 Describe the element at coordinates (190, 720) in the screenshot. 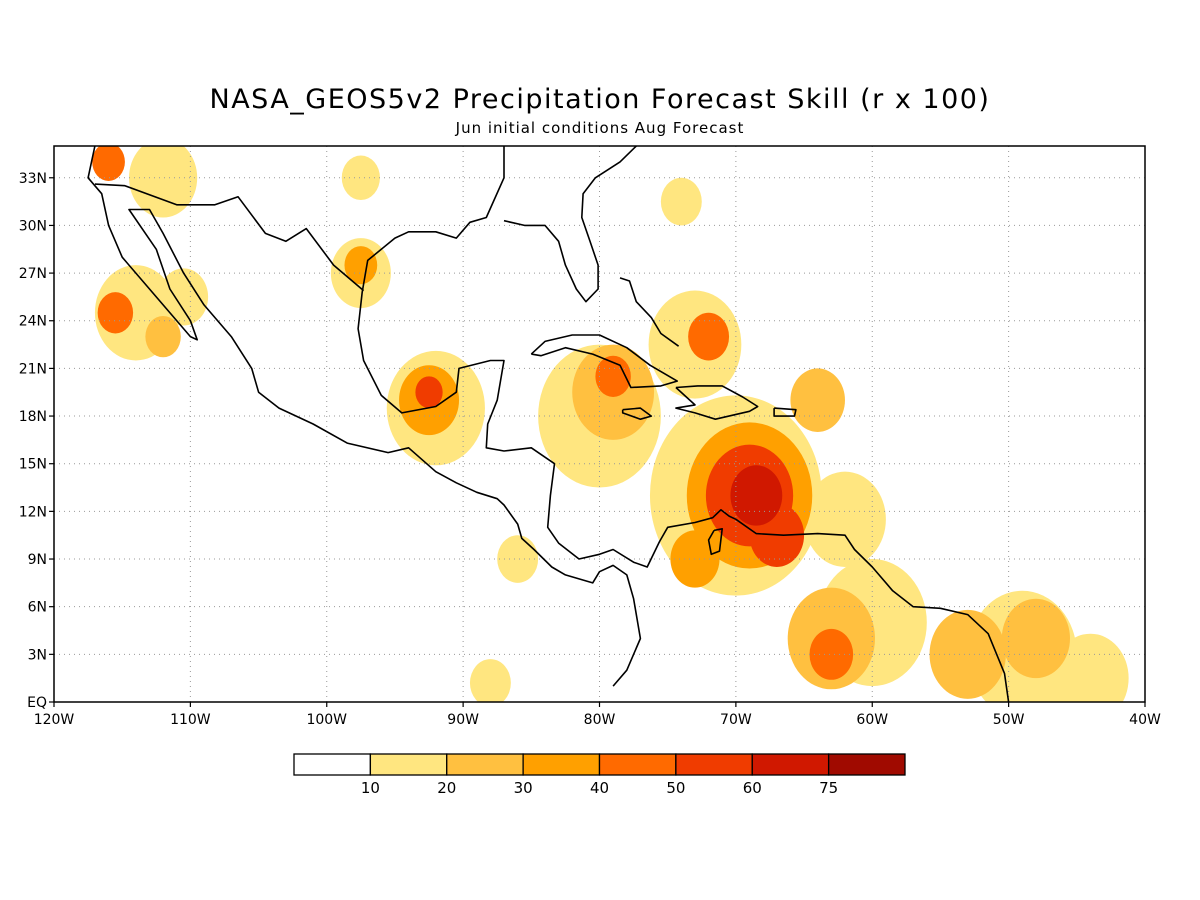

I see `lon-tick-label: 110W` at that location.